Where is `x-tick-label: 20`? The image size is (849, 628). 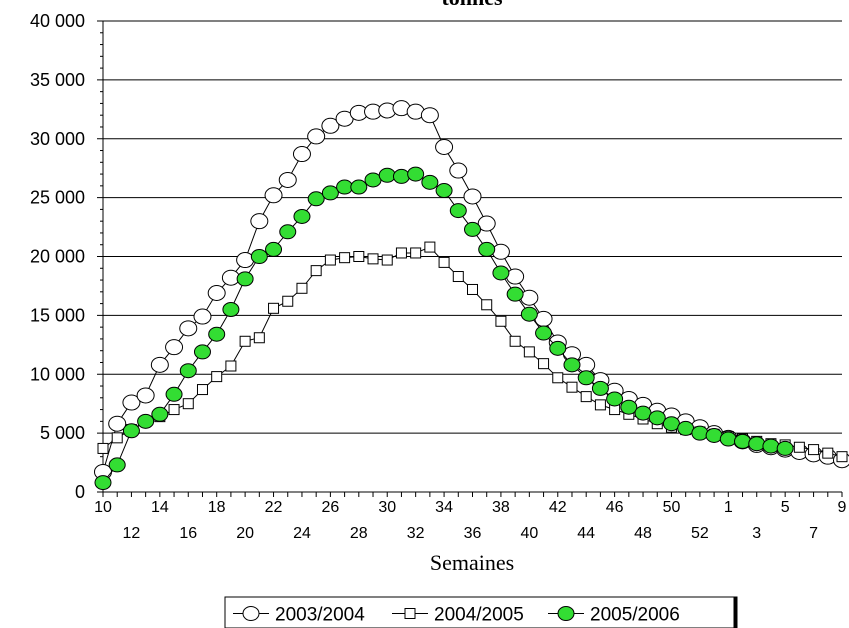
x-tick-label: 20 is located at coordinates (245, 533).